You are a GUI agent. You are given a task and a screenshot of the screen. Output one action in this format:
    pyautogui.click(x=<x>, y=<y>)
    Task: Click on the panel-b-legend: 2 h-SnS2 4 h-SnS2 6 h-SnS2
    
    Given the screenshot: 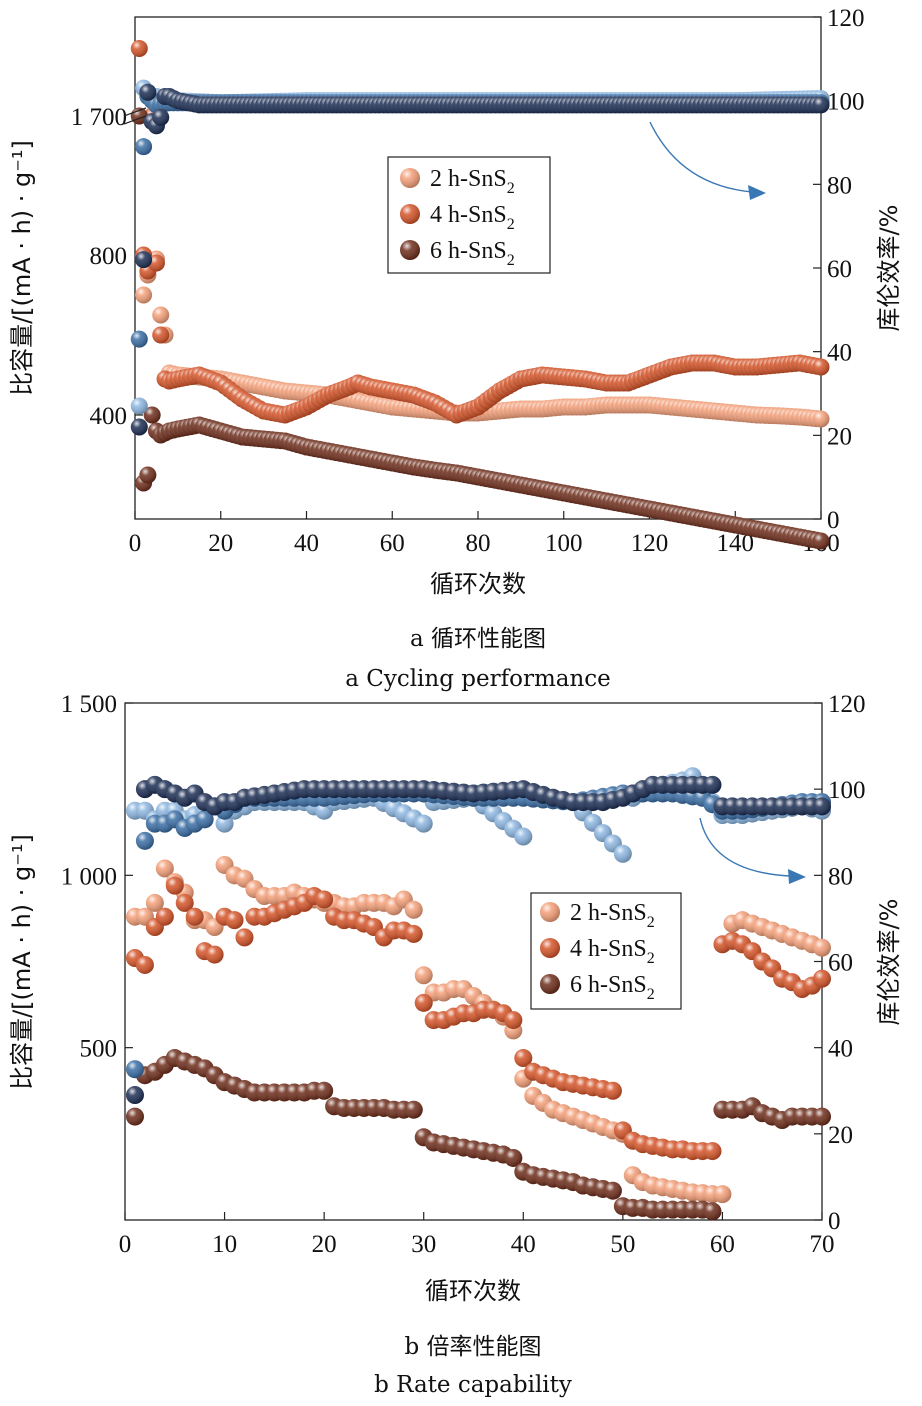 What is the action you would take?
    pyautogui.click(x=606, y=951)
    